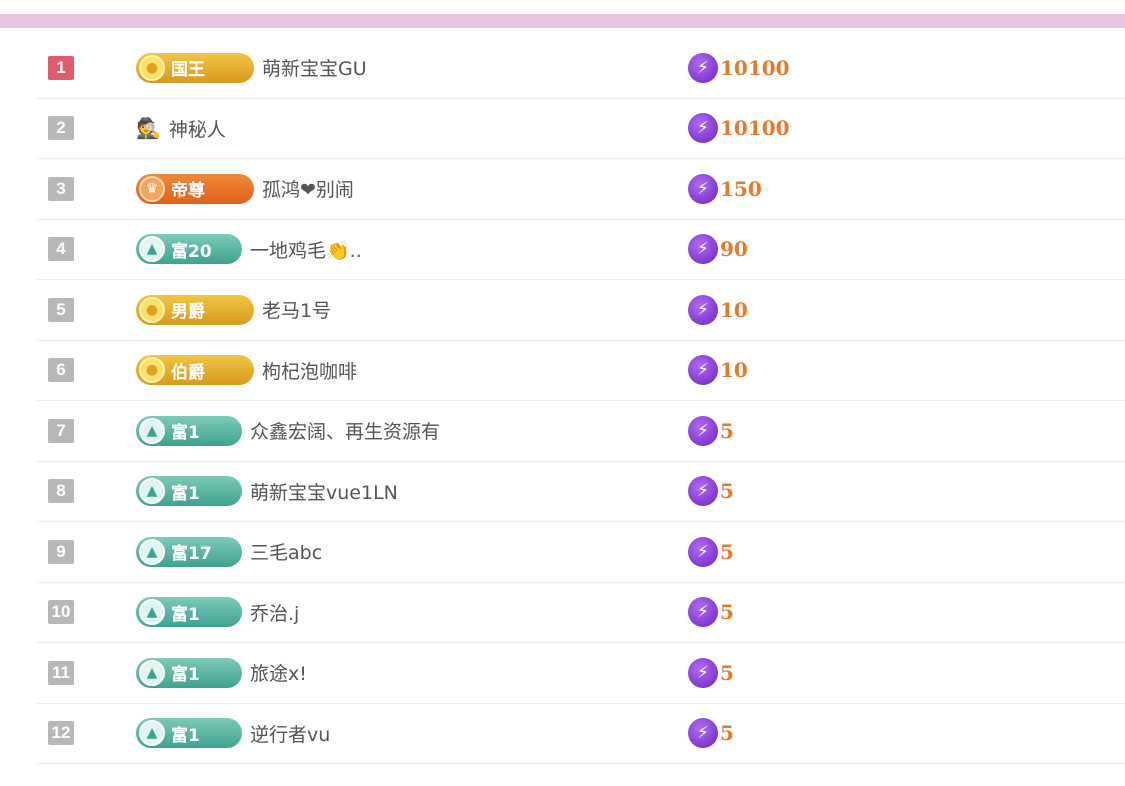 The image size is (1125, 786). Describe the element at coordinates (191, 251) in the screenshot. I see `badge-label: 富20` at that location.